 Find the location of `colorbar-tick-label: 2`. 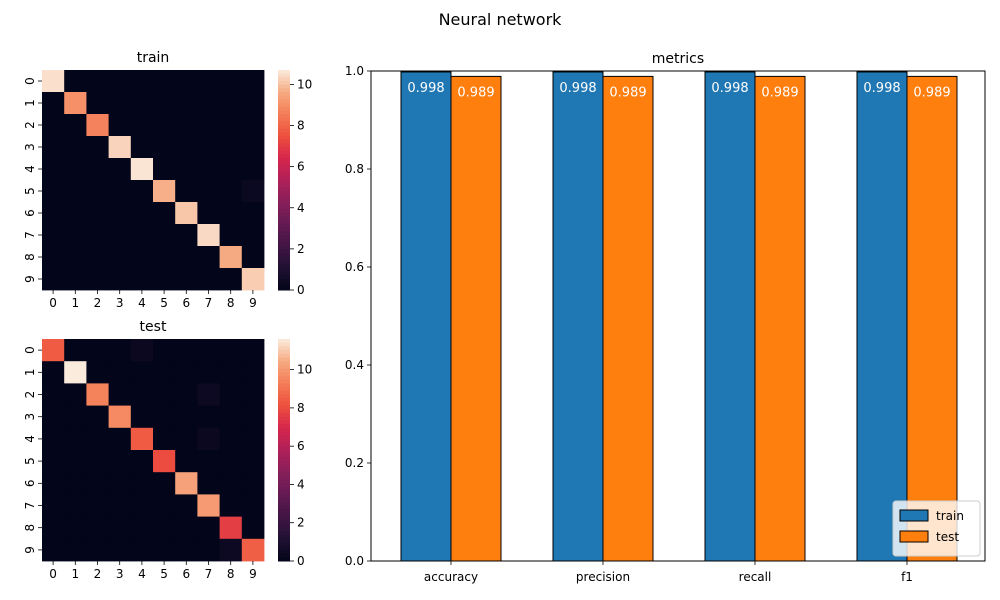

colorbar-tick-label: 2 is located at coordinates (301, 523).